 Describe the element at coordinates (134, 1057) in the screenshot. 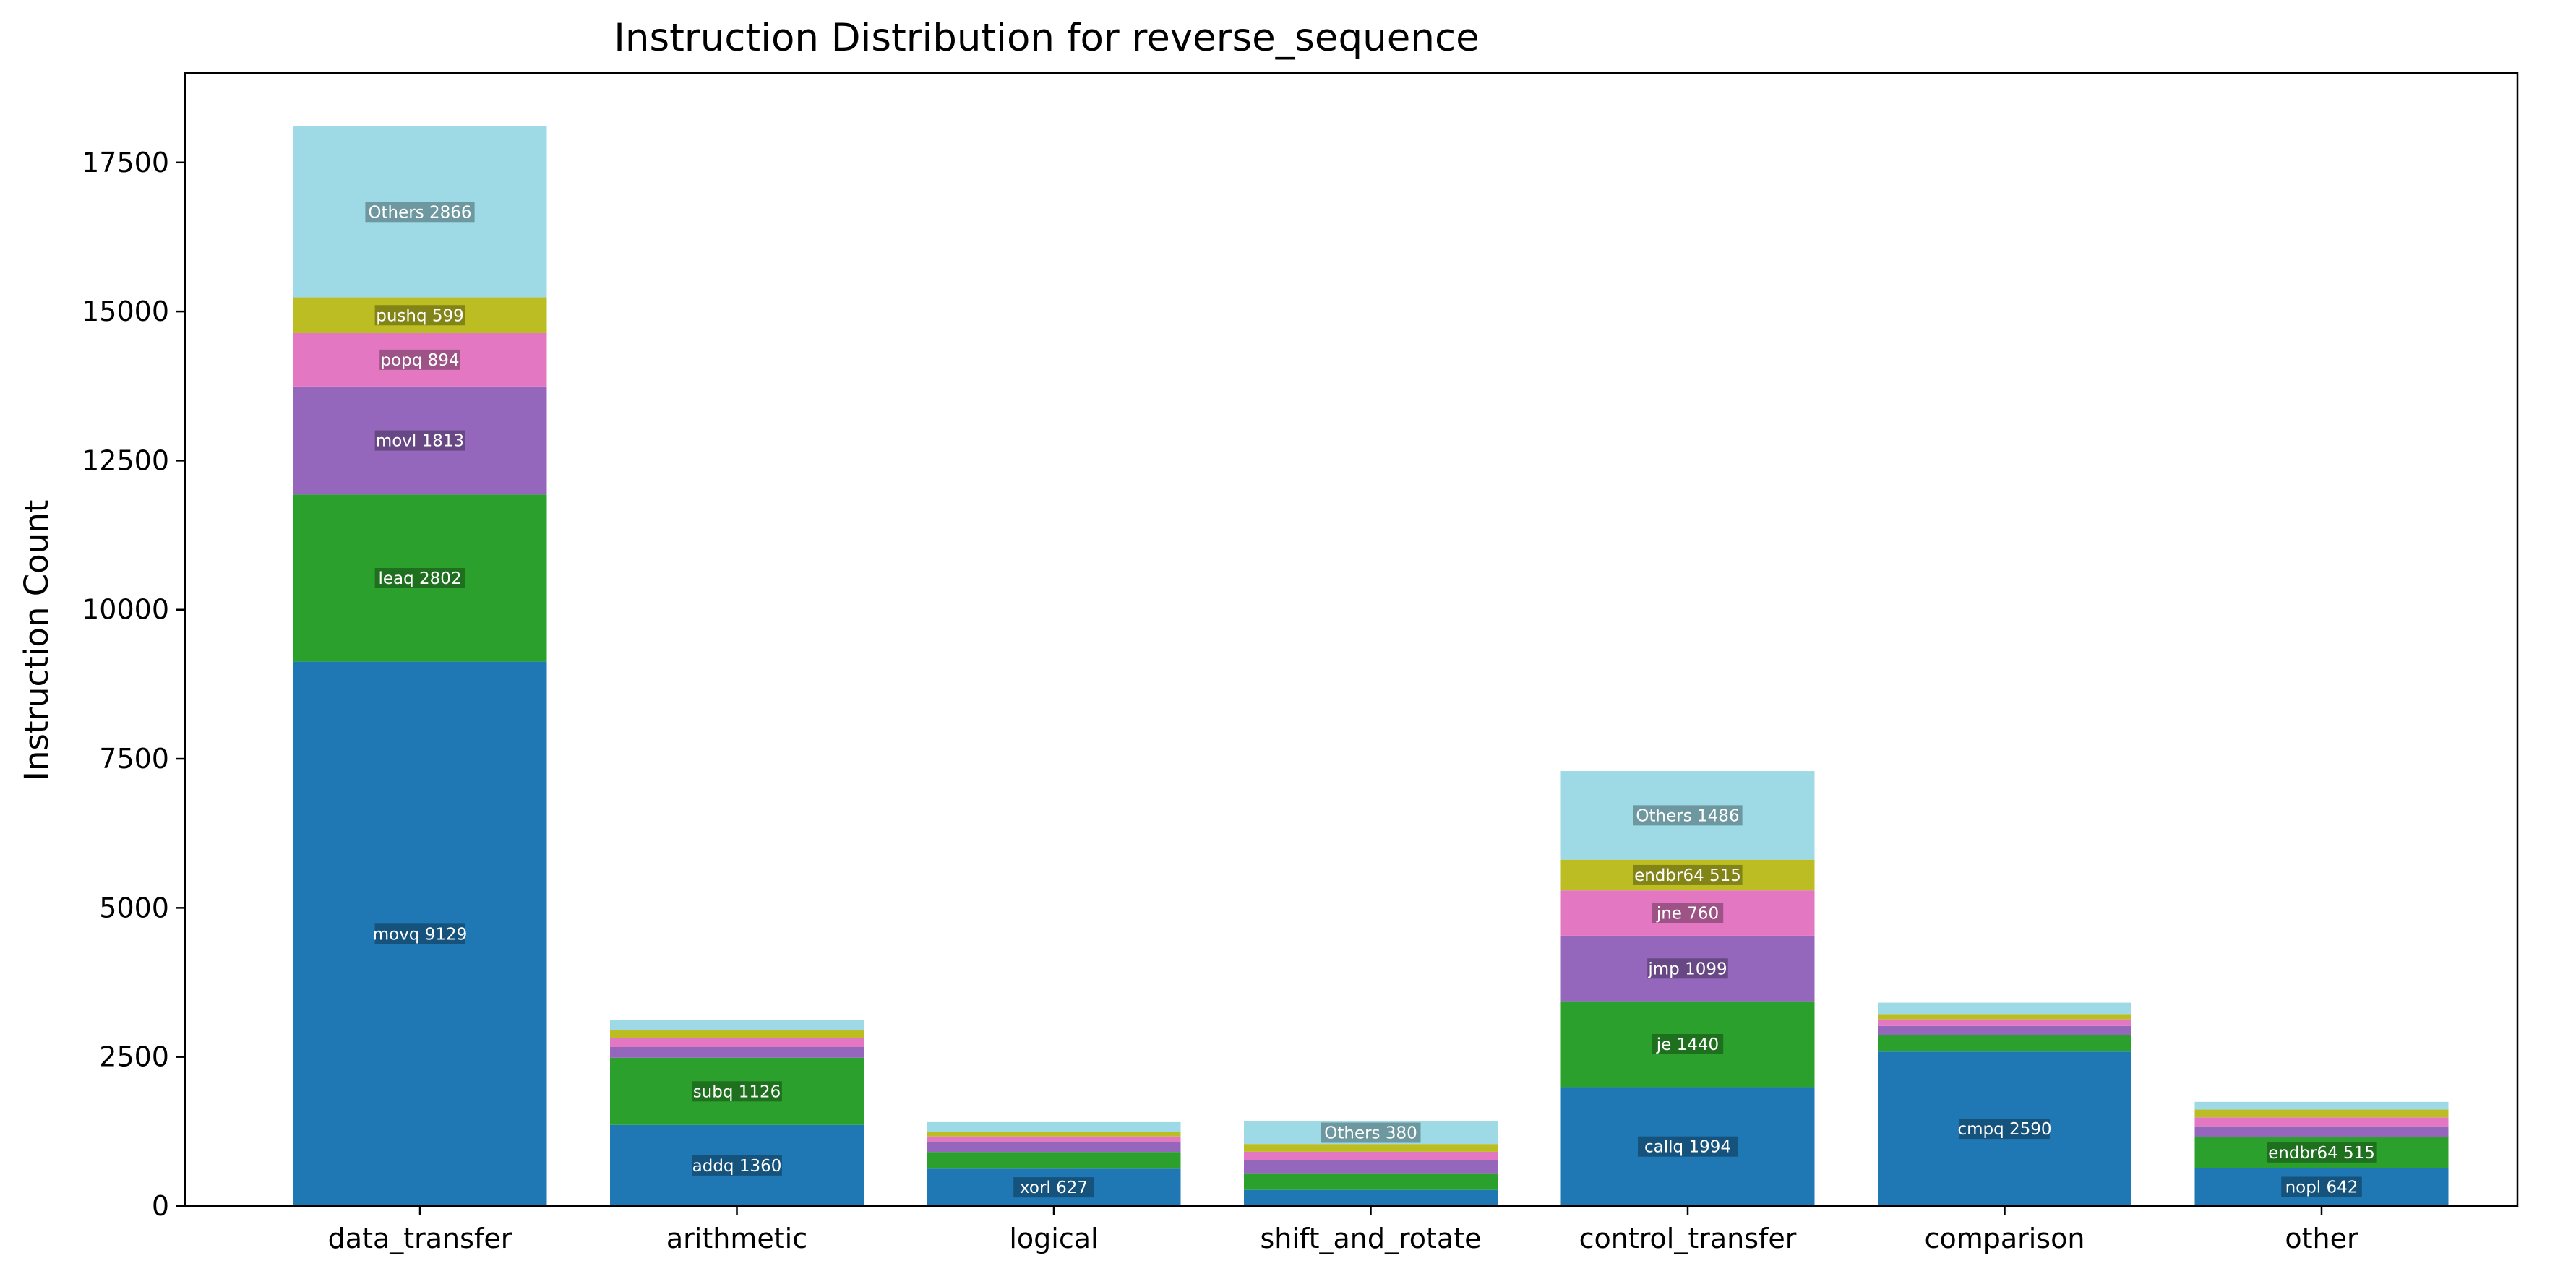

I see `y-tick-label: 2500` at that location.